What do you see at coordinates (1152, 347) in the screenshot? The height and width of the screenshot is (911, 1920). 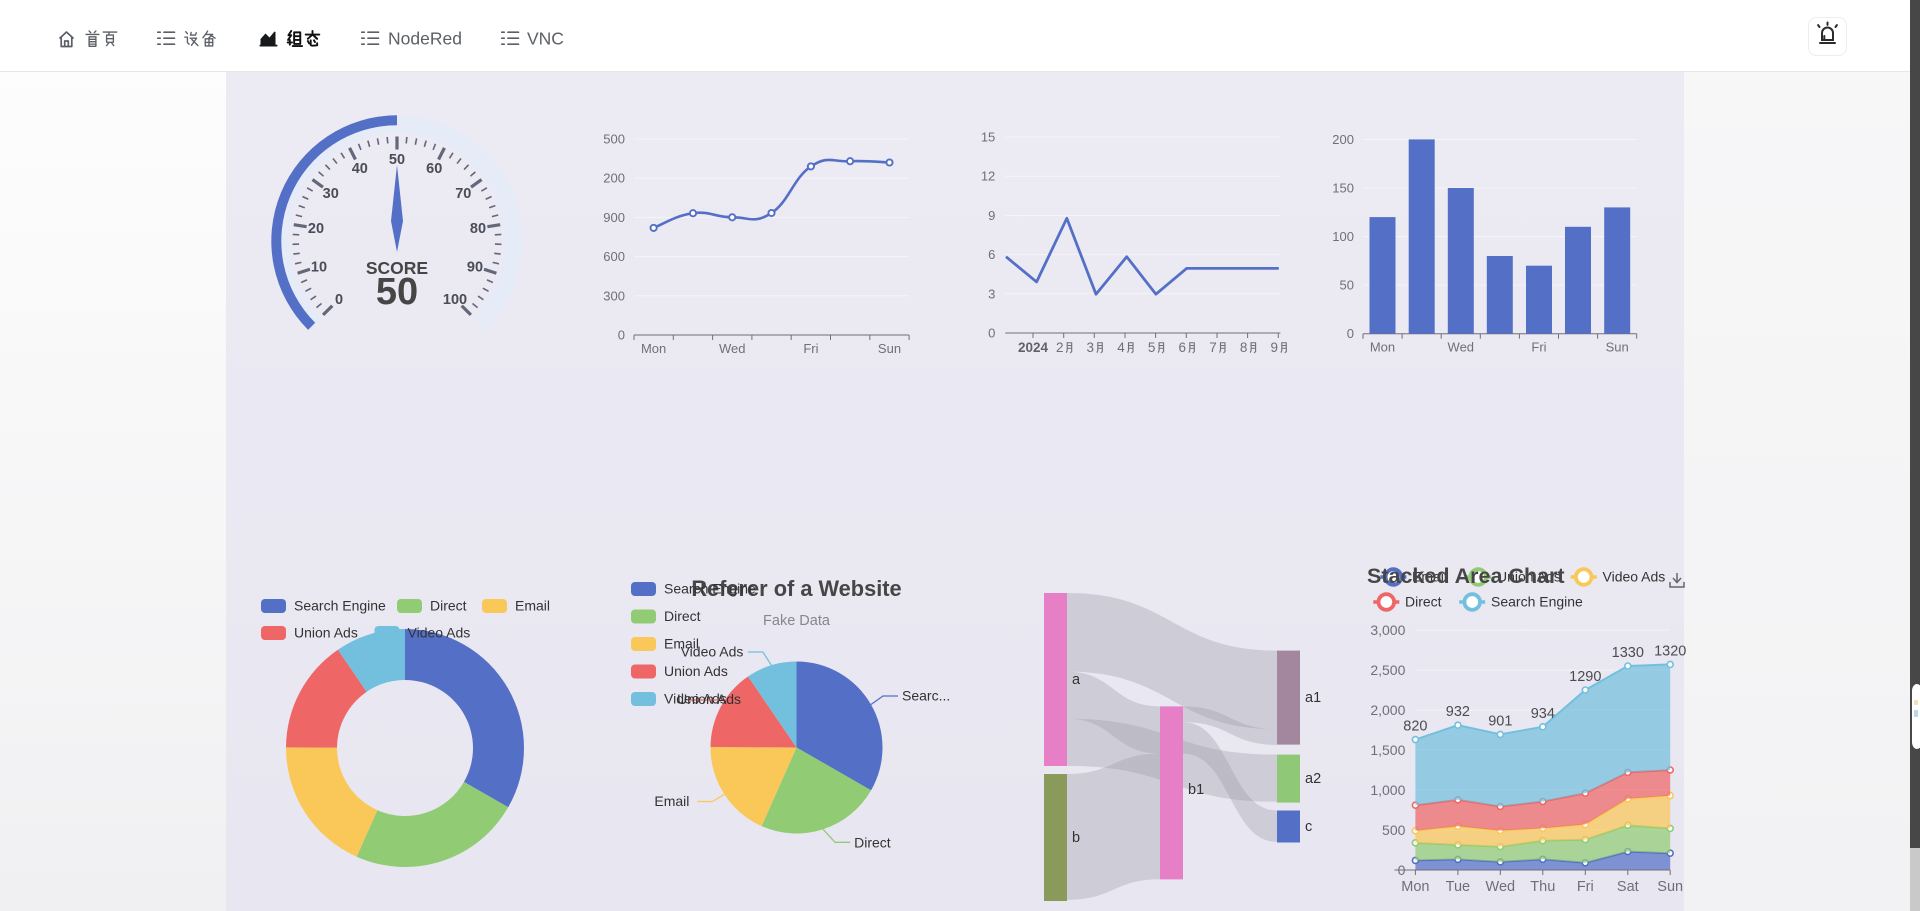 I see `svg-text: 5` at bounding box center [1152, 347].